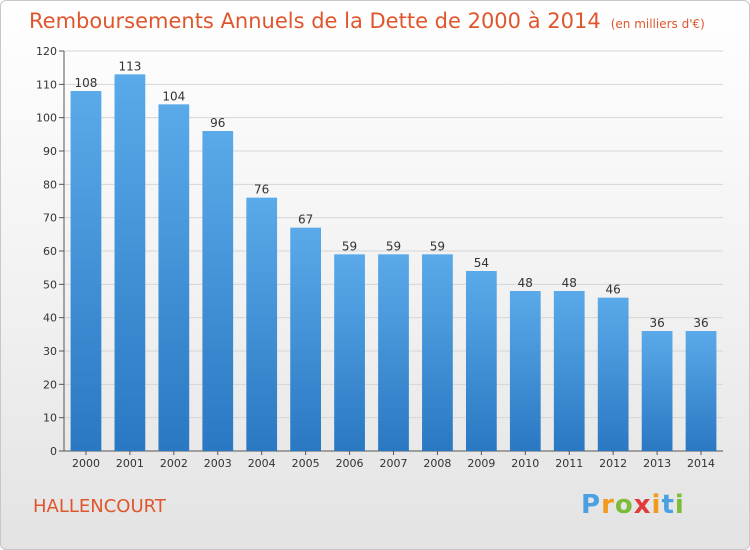 This screenshot has height=550, width=750. Describe the element at coordinates (174, 277) in the screenshot. I see `bar-2002` at that location.